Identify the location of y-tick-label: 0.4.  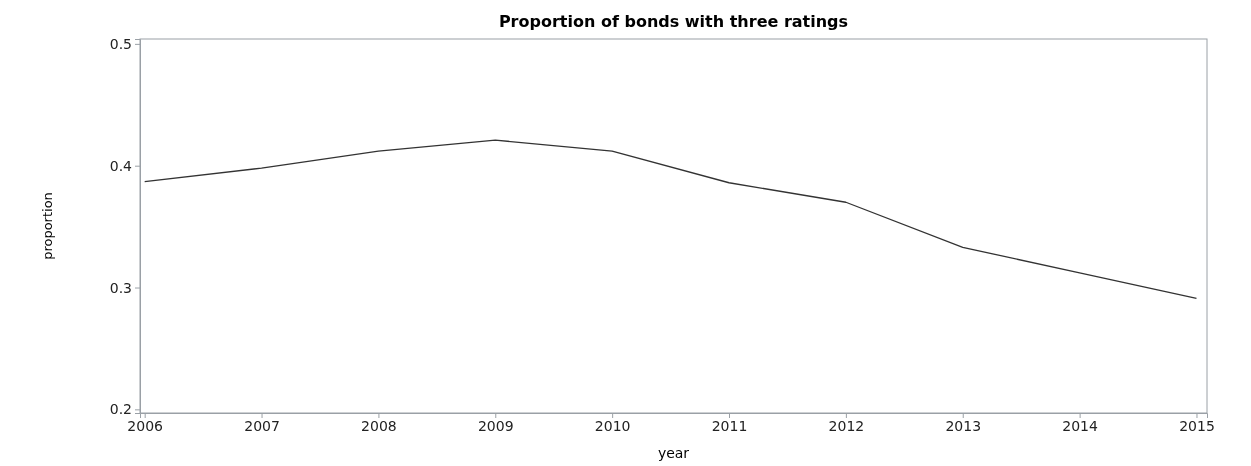
(121, 165).